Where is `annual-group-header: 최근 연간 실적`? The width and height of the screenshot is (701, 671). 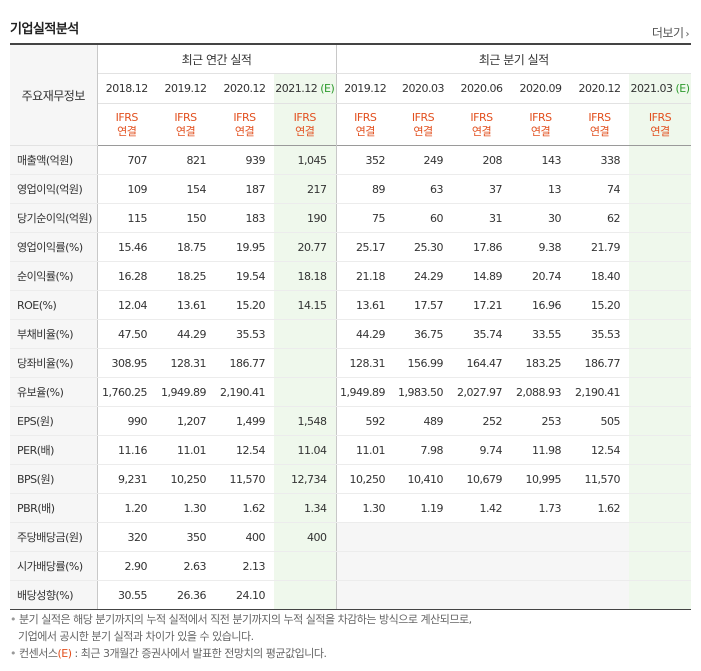 annual-group-header: 최근 연간 실적 is located at coordinates (216, 59).